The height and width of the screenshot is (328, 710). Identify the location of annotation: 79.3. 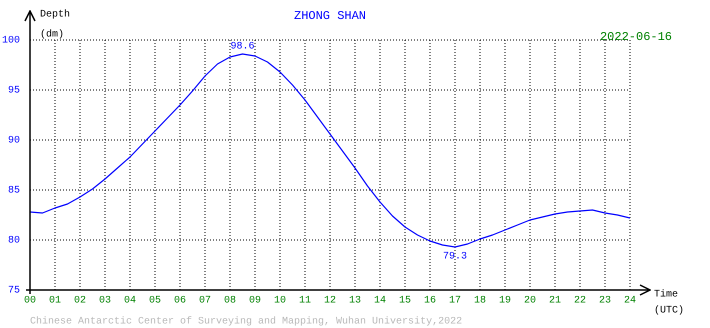
(455, 257).